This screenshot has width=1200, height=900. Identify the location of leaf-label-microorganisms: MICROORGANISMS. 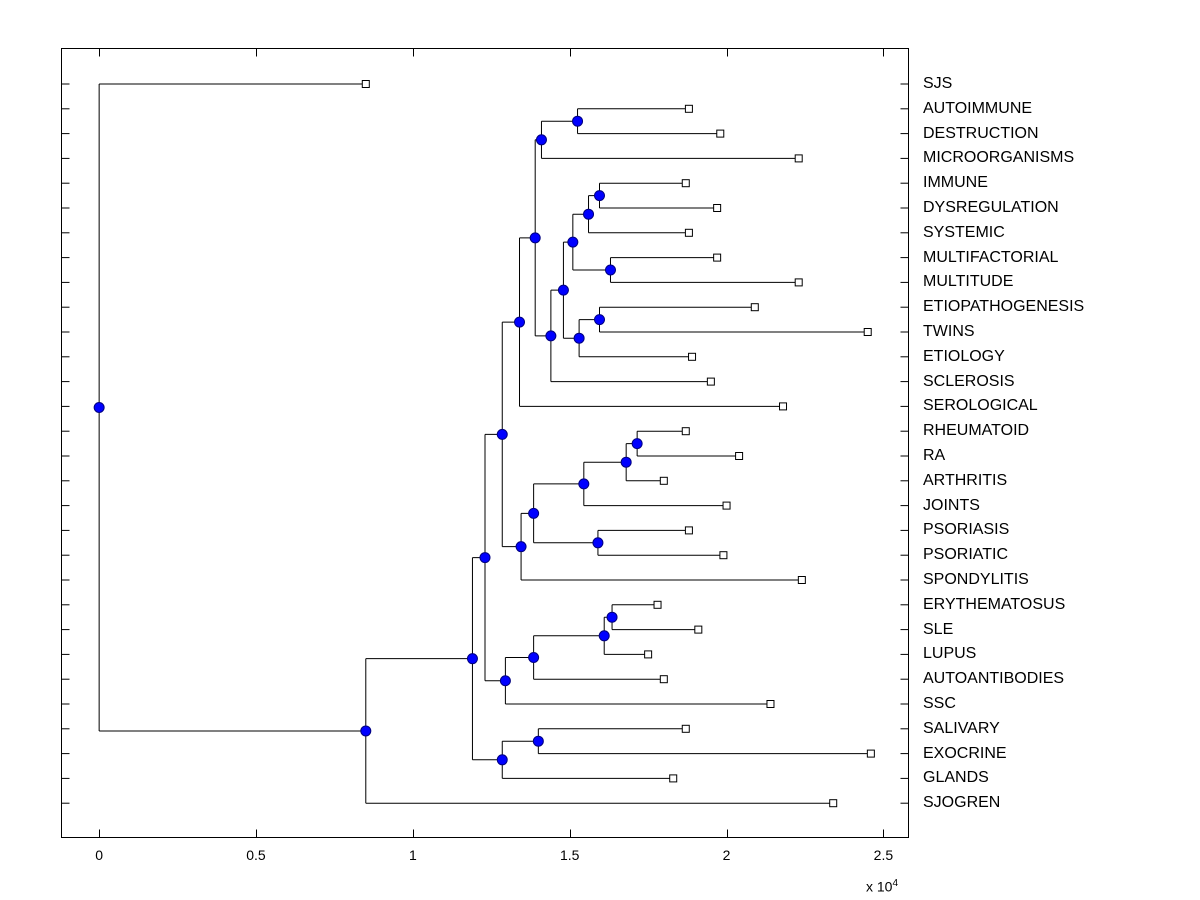
(999, 158).